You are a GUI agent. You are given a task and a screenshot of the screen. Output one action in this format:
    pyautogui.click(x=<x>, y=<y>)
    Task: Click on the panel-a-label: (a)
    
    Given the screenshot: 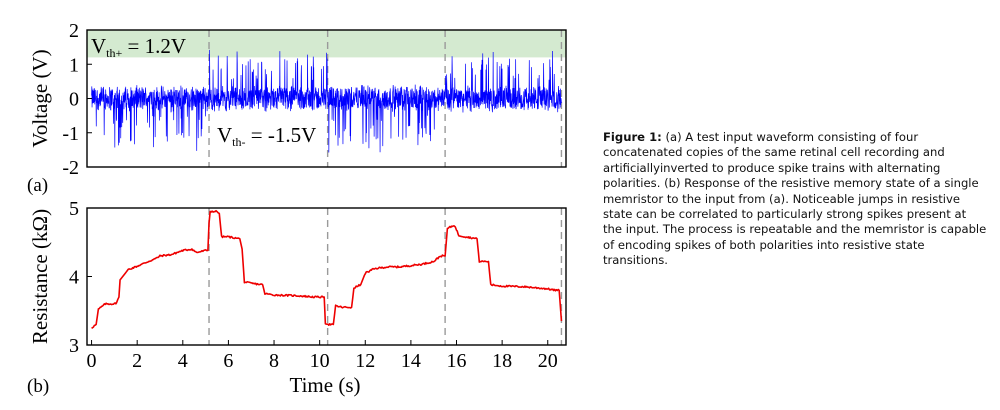 What is the action you would take?
    pyautogui.click(x=37, y=185)
    